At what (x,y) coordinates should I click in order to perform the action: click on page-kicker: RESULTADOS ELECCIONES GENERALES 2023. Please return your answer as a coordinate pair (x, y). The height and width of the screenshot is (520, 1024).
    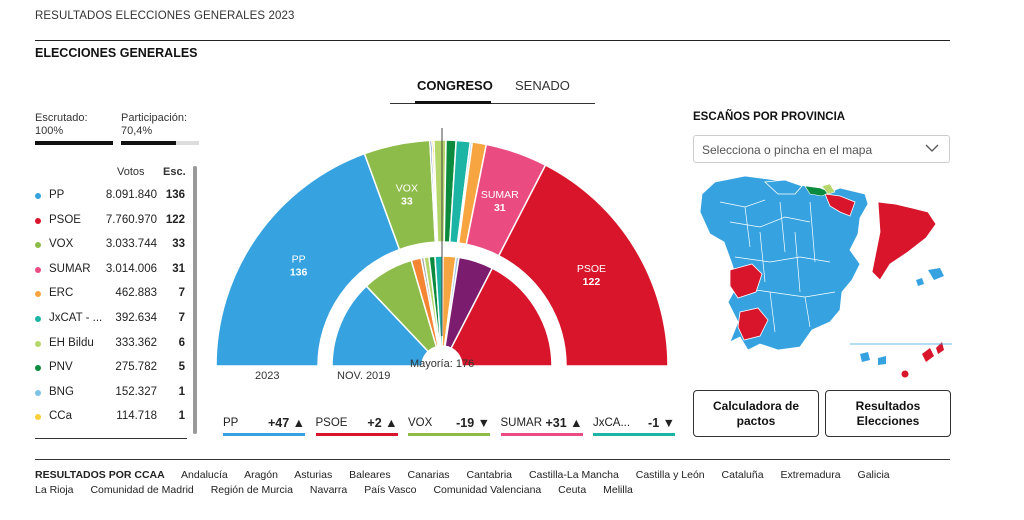
    Looking at the image, I should click on (165, 16).